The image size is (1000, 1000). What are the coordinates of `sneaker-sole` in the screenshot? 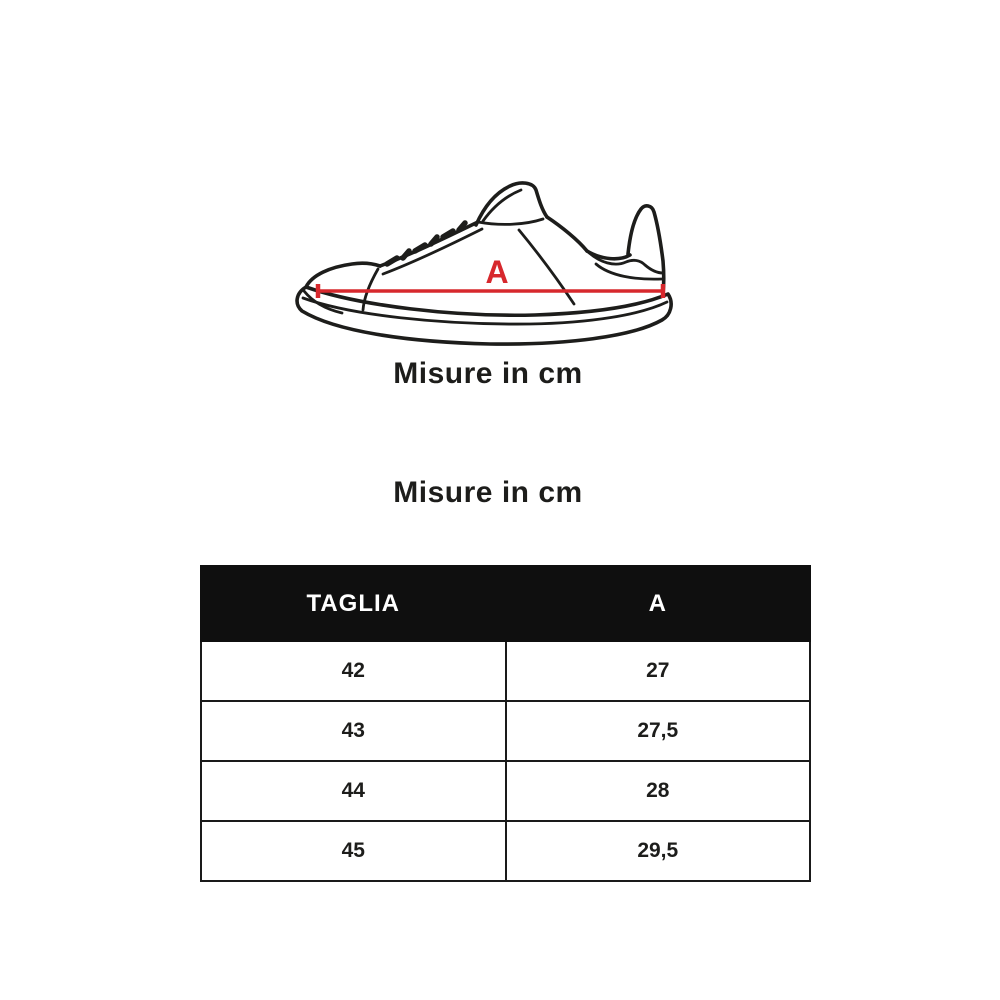 It's located at (484, 315).